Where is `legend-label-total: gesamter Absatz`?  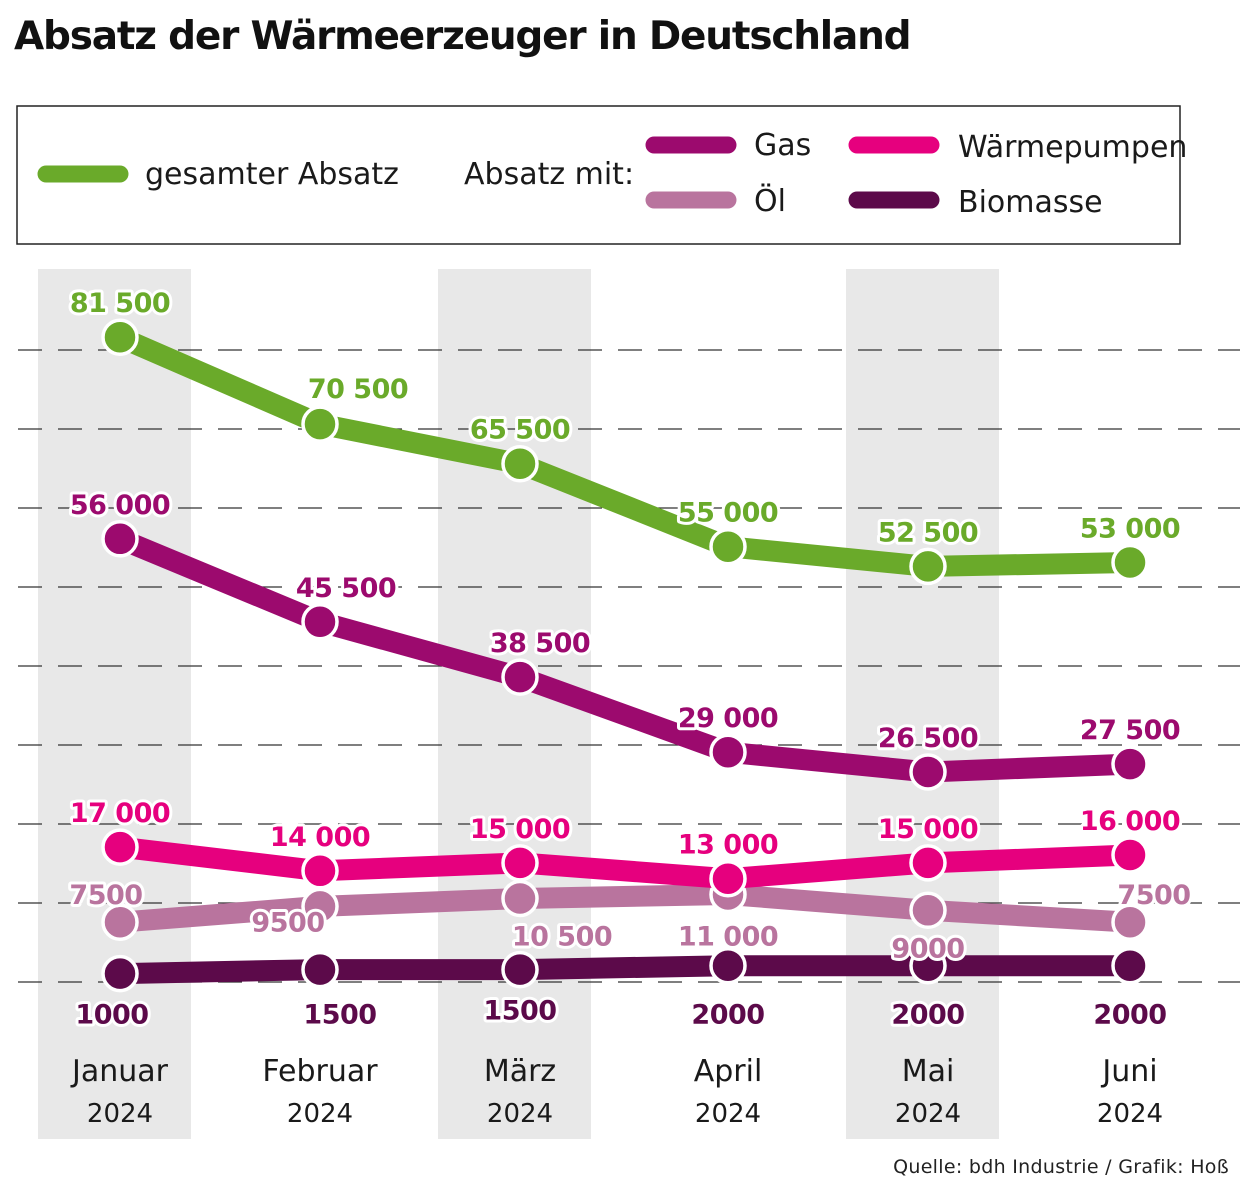
legend-label-total: gesamter Absatz is located at coordinates (272, 174).